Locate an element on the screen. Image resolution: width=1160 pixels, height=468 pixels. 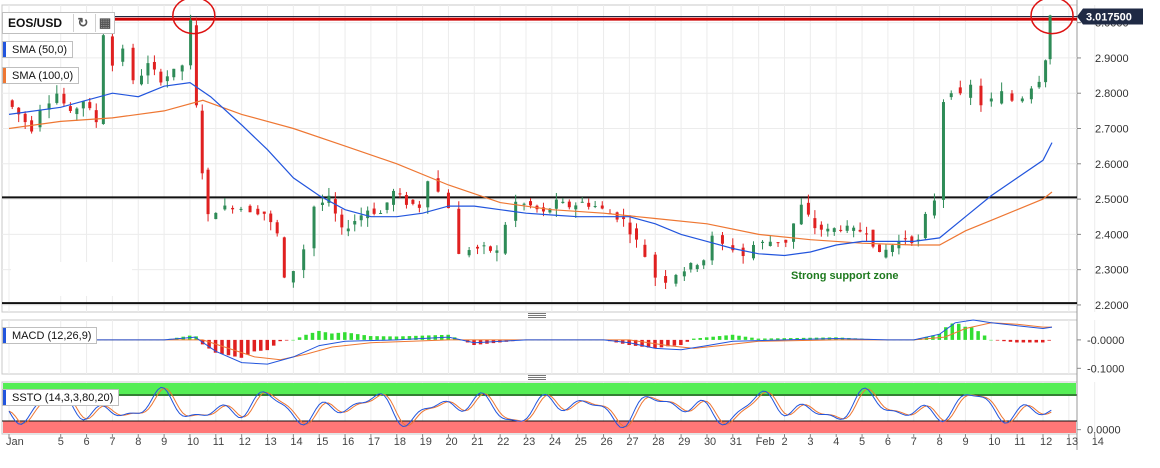
x-tick-label: 15 is located at coordinates (322, 442).